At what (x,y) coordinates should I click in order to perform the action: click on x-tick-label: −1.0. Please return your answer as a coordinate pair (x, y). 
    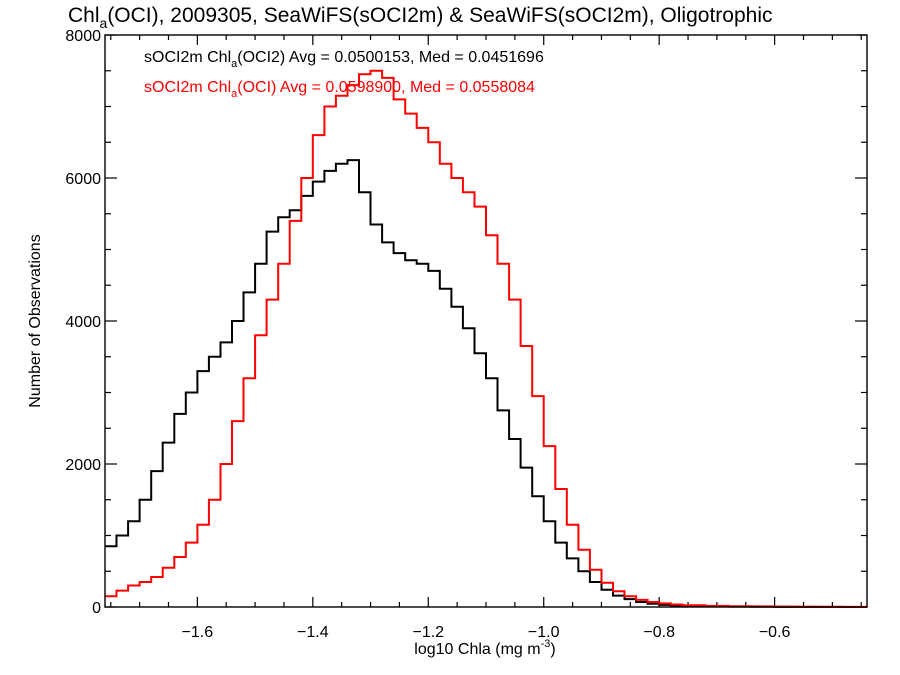
    Looking at the image, I should click on (544, 632).